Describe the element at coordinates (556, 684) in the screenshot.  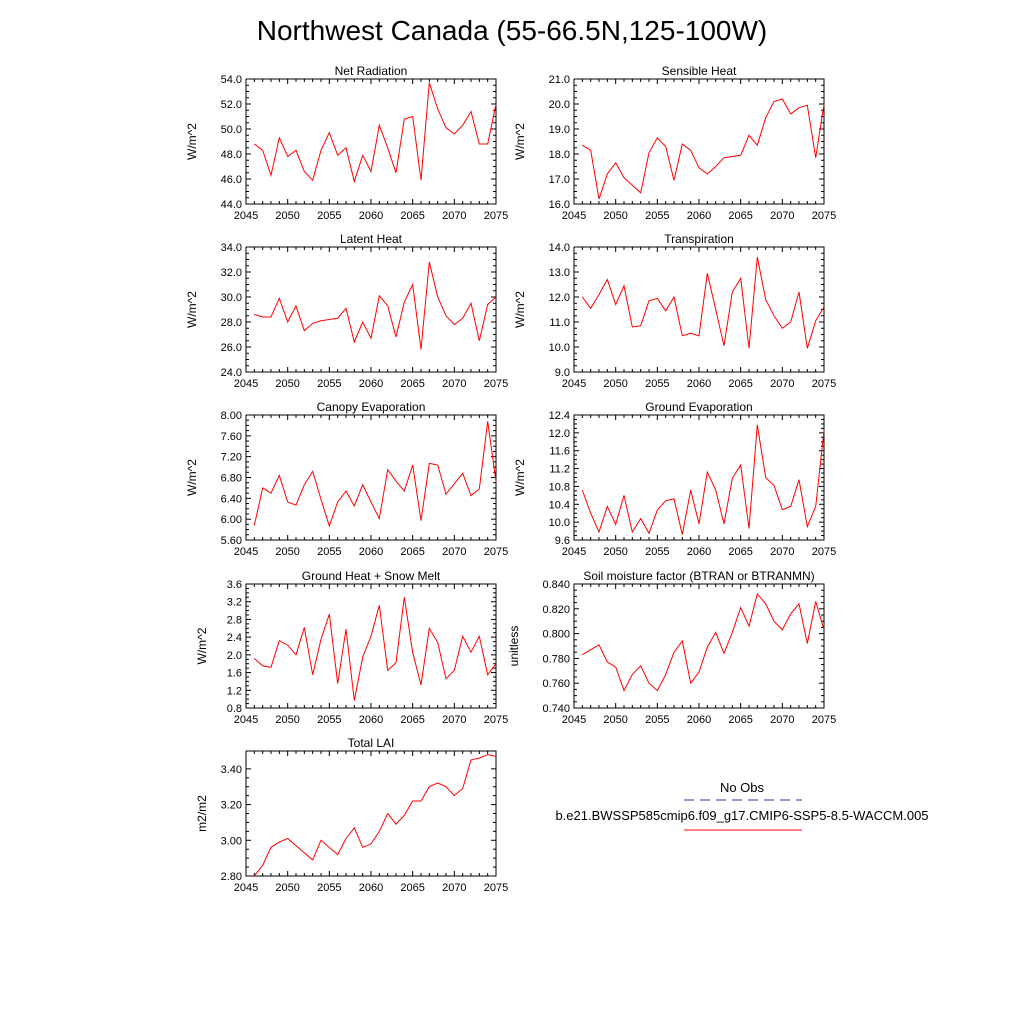
I see `y-tick-label: 0.760` at that location.